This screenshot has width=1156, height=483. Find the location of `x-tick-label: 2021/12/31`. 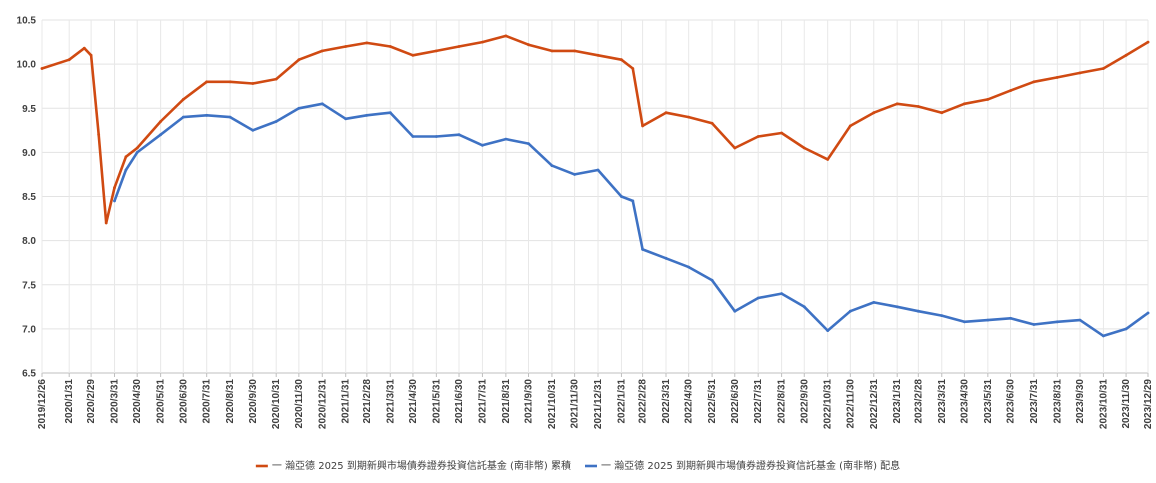

x-tick-label: 2021/12/31 is located at coordinates (598, 404).